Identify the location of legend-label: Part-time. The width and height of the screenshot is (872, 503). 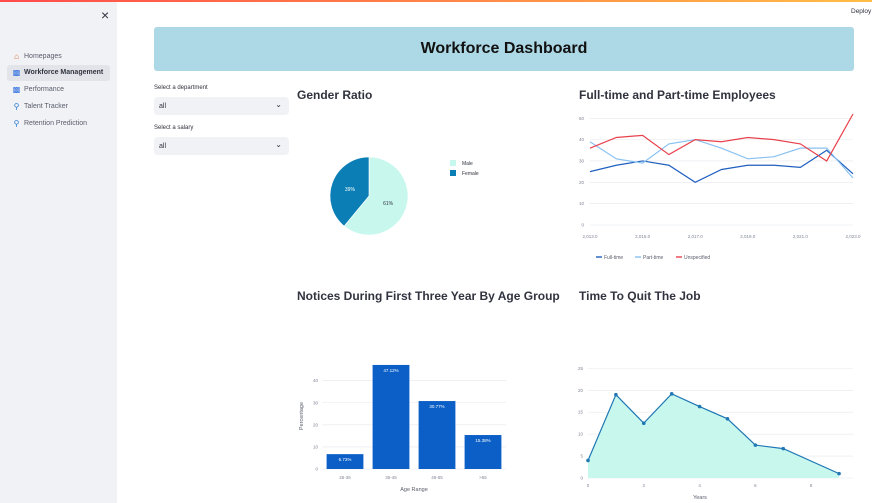
(653, 258).